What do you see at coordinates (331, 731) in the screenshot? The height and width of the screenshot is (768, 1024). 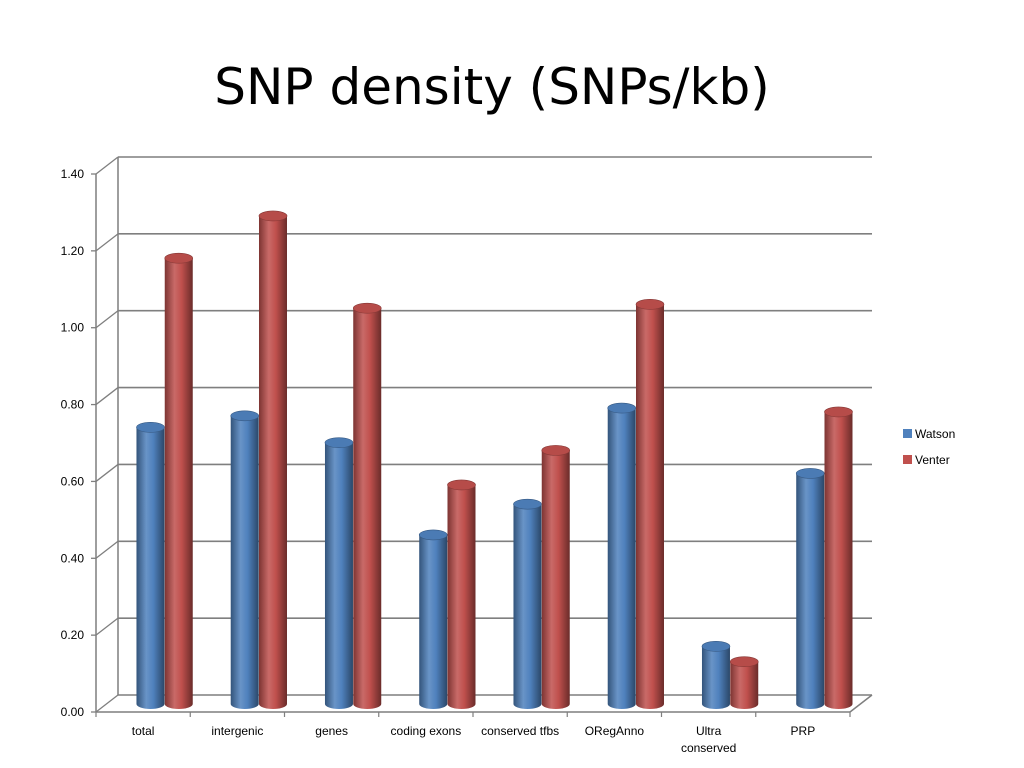 I see `x-category-label: genes` at bounding box center [331, 731].